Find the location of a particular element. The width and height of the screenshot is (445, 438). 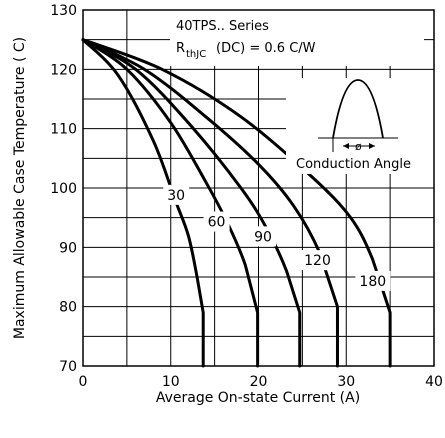

y-tick-label: 100 is located at coordinates (63, 189).